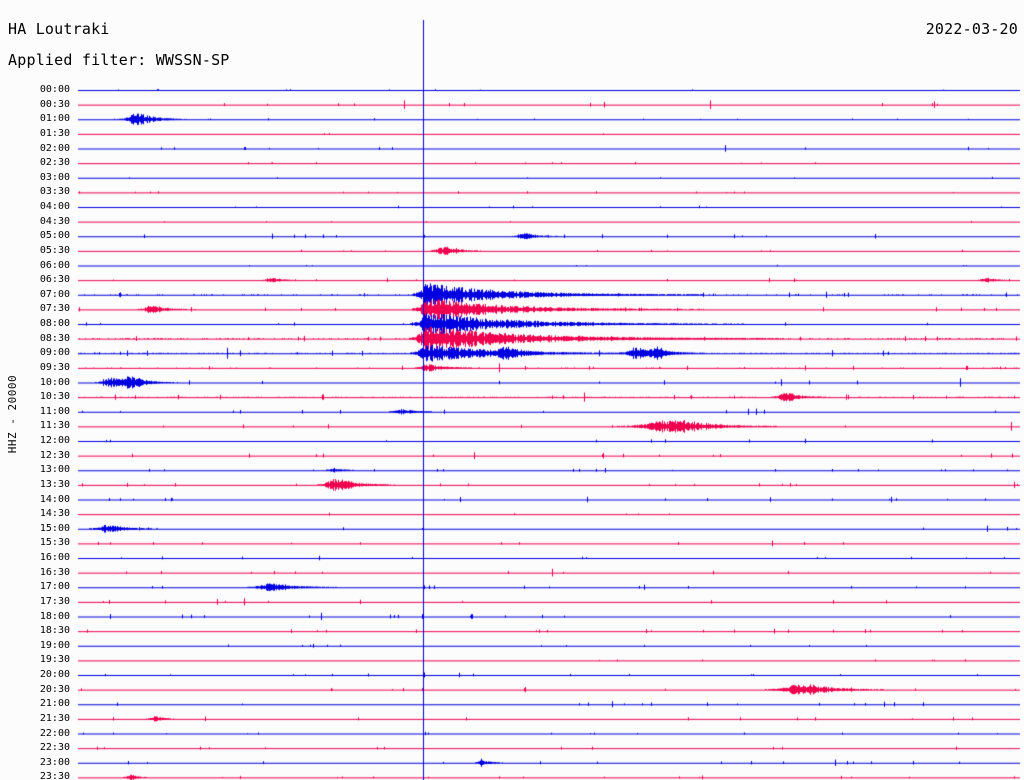  What do you see at coordinates (54, 309) in the screenshot?
I see `time-label-0730: 07:30` at bounding box center [54, 309].